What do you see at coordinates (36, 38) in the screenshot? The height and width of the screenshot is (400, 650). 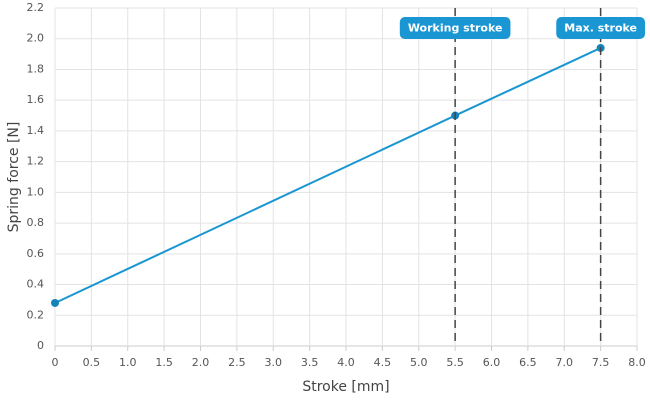 I see `y-tick-label: 2.0` at bounding box center [36, 38].